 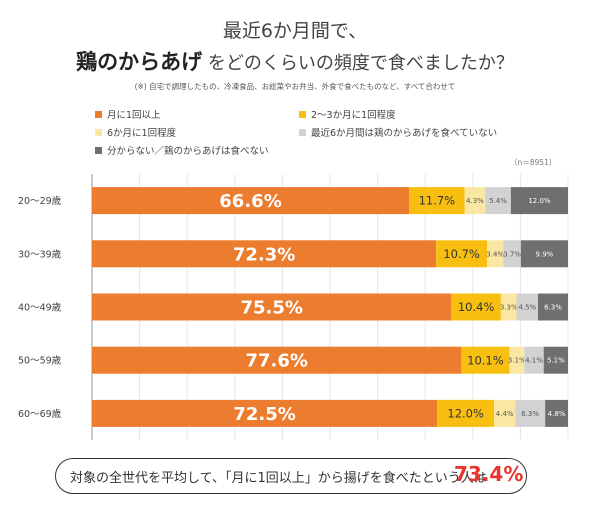 I want to click on data-label: 72.5%, so click(x=264, y=414).